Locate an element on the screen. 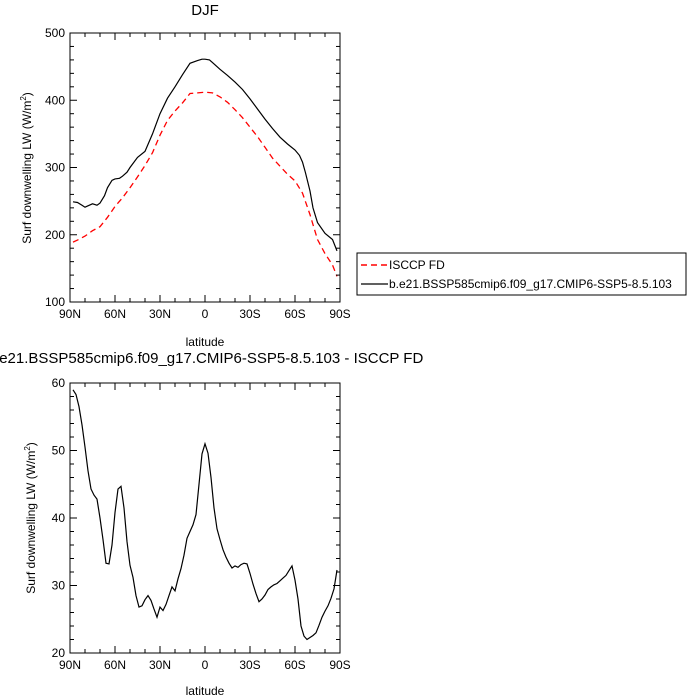 The width and height of the screenshot is (700, 700). top-x-tick-label: 90S is located at coordinates (339, 314).